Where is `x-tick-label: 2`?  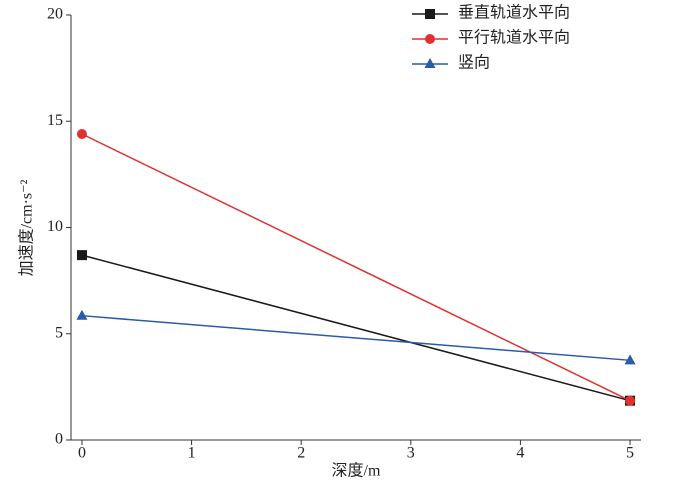
x-tick-label: 2 is located at coordinates (301, 453).